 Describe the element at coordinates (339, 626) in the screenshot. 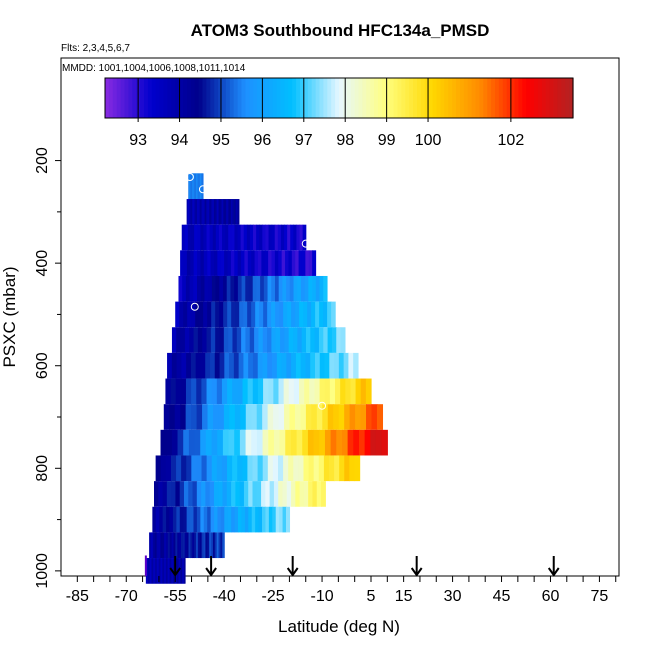

I see `x-axis-label: Latitude (deg N)` at that location.